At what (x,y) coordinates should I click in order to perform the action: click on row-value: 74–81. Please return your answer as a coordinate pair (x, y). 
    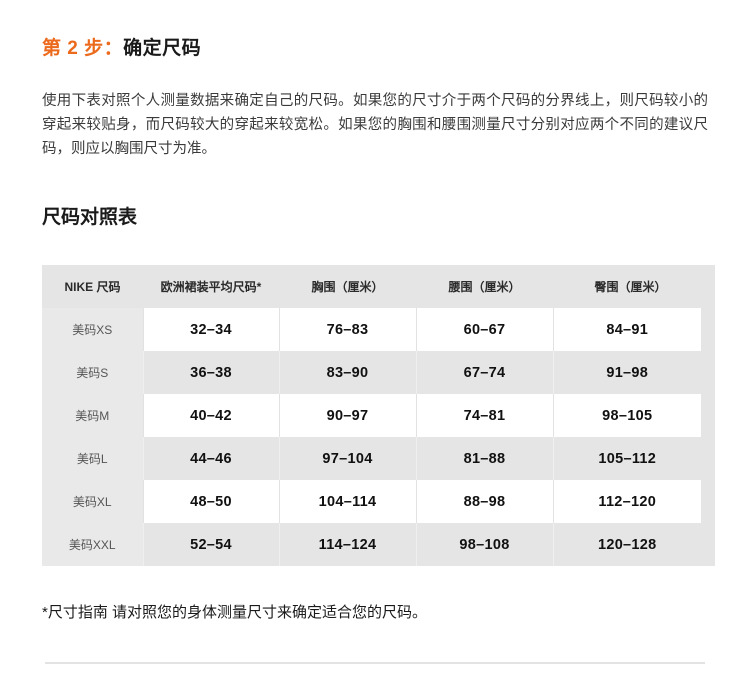
    Looking at the image, I should click on (484, 415).